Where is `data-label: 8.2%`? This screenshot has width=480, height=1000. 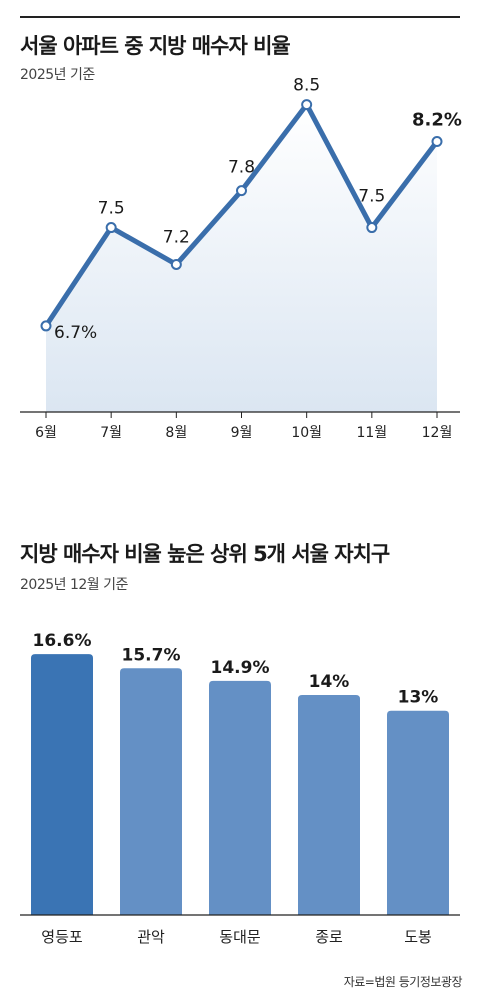 data-label: 8.2% is located at coordinates (437, 119).